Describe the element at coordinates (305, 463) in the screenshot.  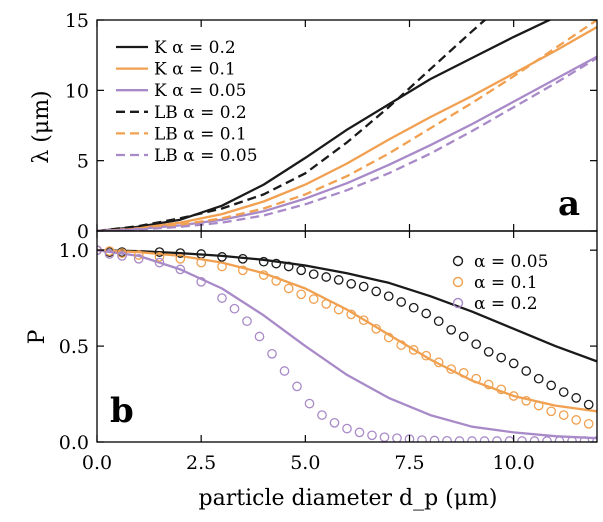
I see `x-tick-label: 5.0` at that location.